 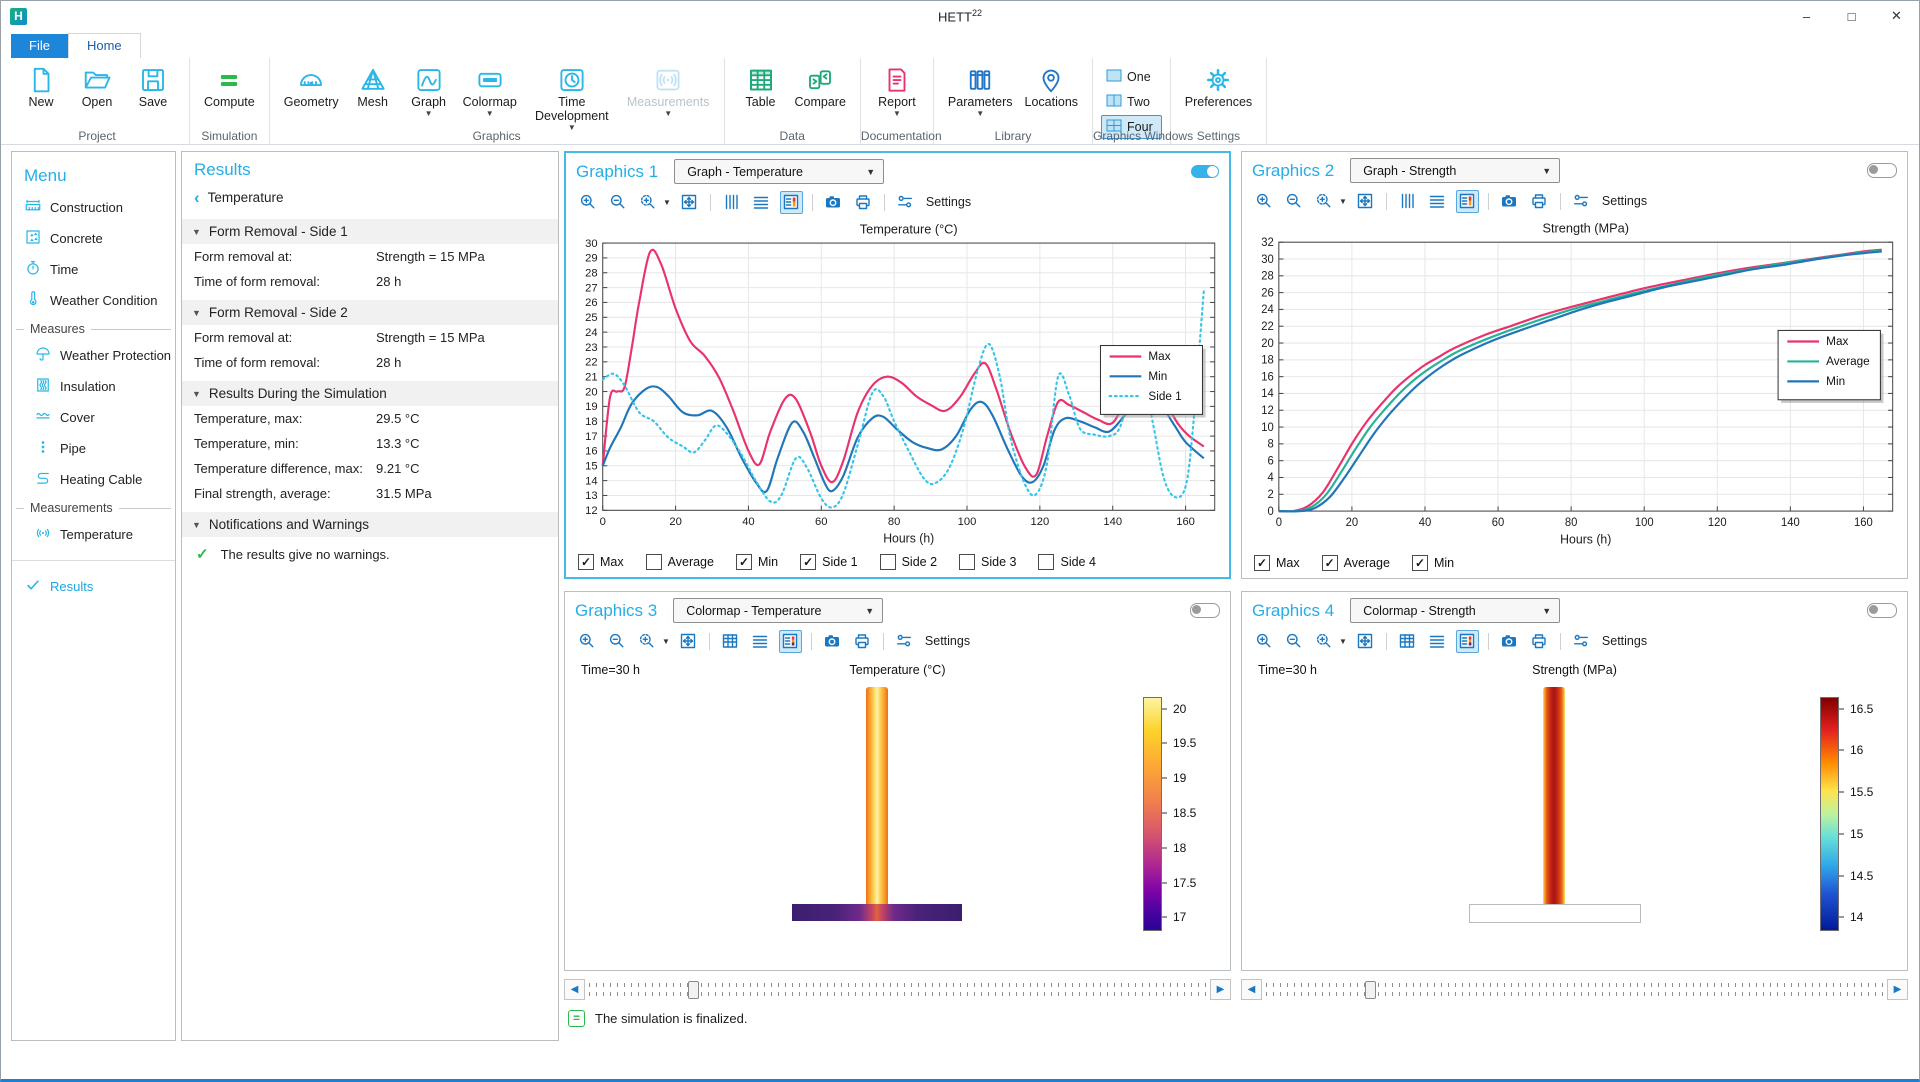 I want to click on close-button: ✕, so click(x=1896, y=15).